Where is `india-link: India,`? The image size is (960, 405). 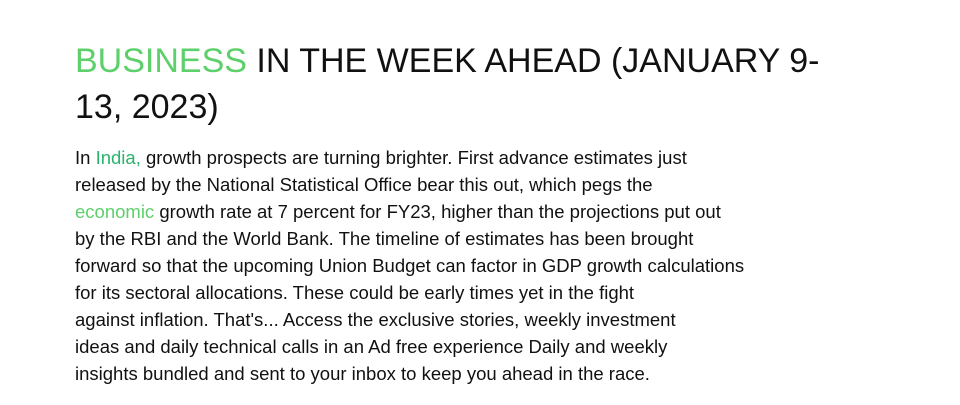 india-link: India, is located at coordinates (118, 157).